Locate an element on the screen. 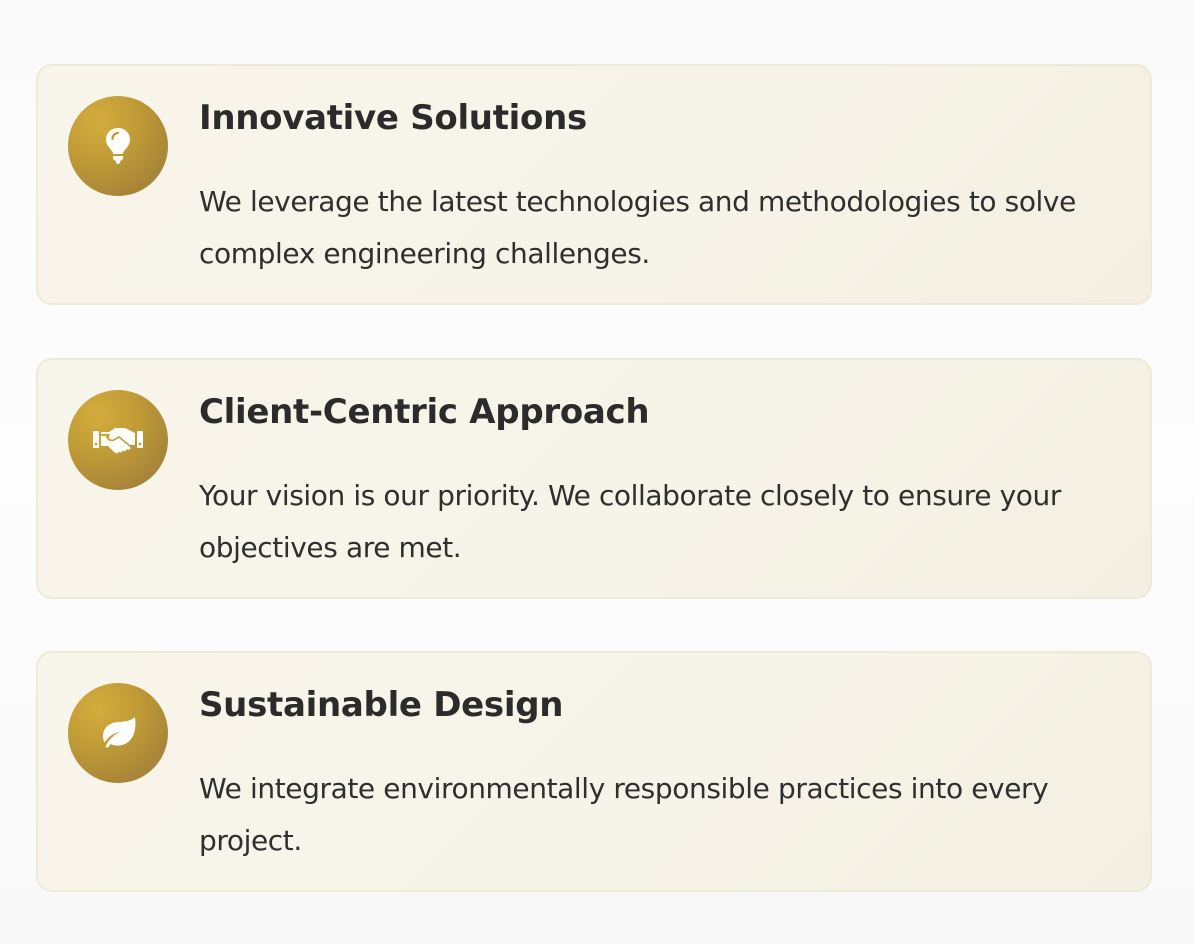 The height and width of the screenshot is (944, 1194). handshake-icon is located at coordinates (118, 440).